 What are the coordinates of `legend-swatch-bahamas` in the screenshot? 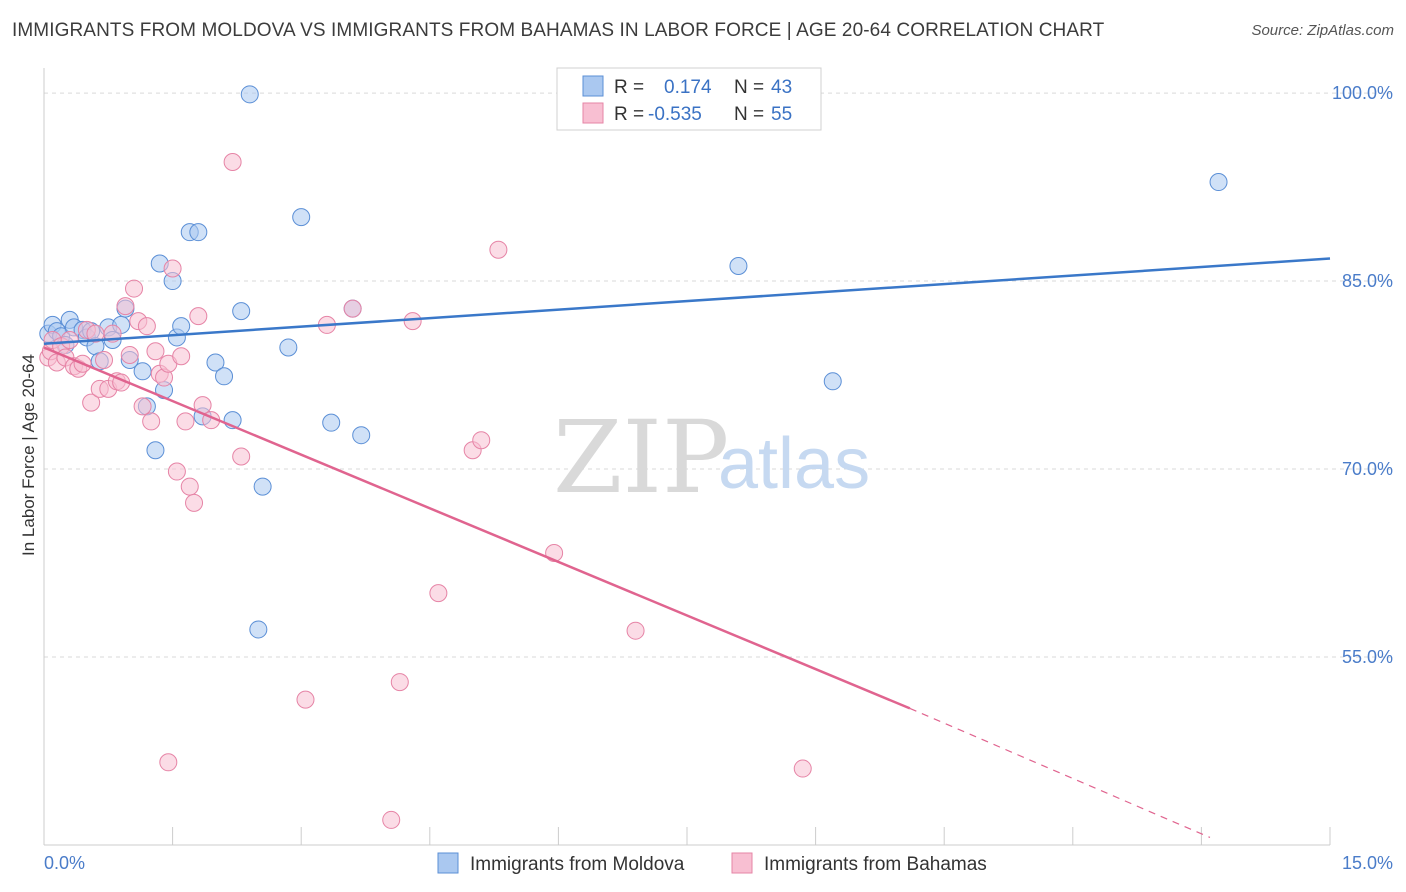 It's located at (593, 113).